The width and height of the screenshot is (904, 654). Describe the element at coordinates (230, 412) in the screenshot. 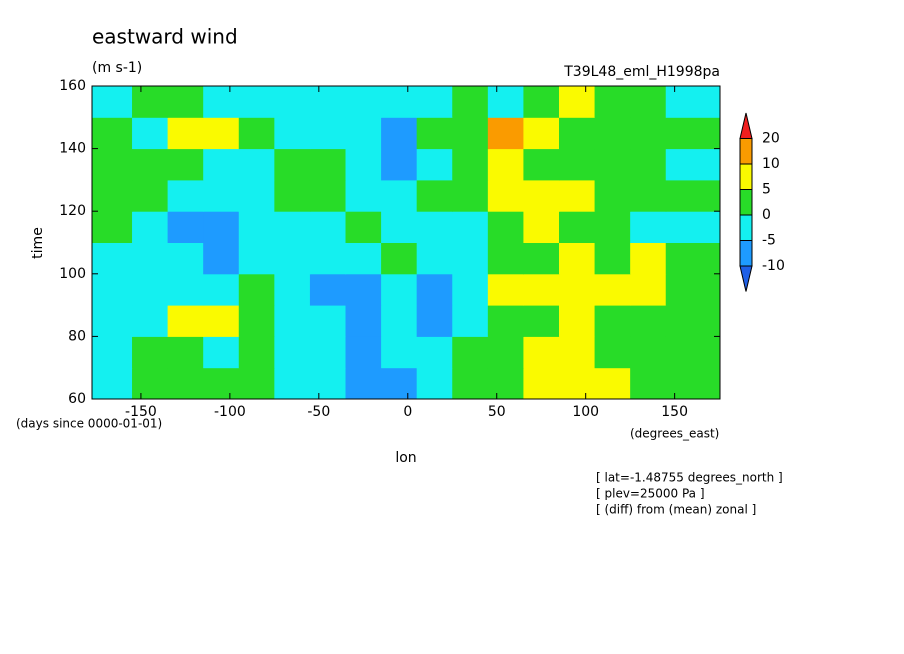

I see `x-tick-label: -100` at that location.